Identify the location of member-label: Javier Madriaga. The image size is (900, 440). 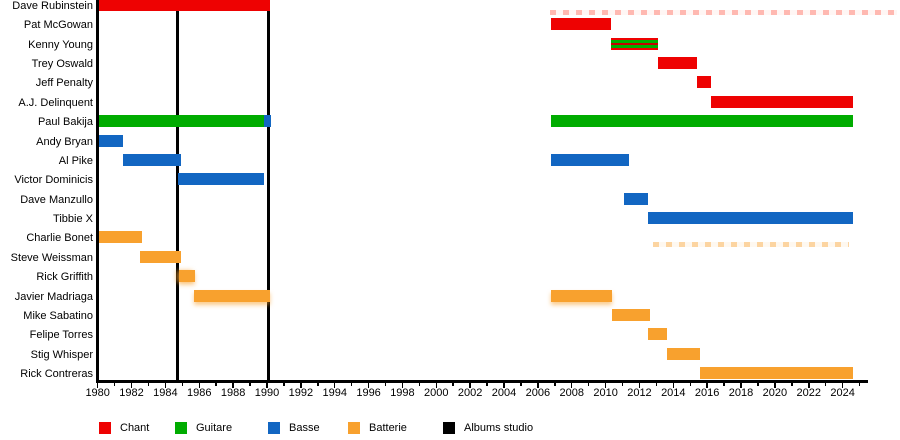
(53, 296).